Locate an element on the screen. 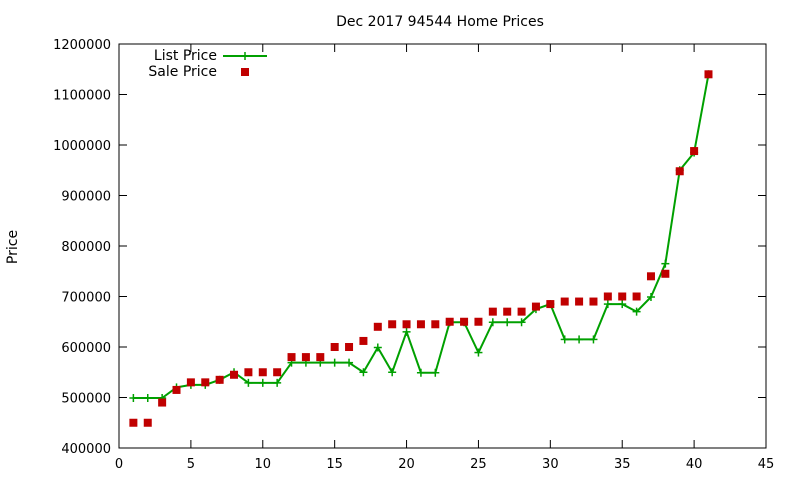  y-axis-label: Price is located at coordinates (13, 247).